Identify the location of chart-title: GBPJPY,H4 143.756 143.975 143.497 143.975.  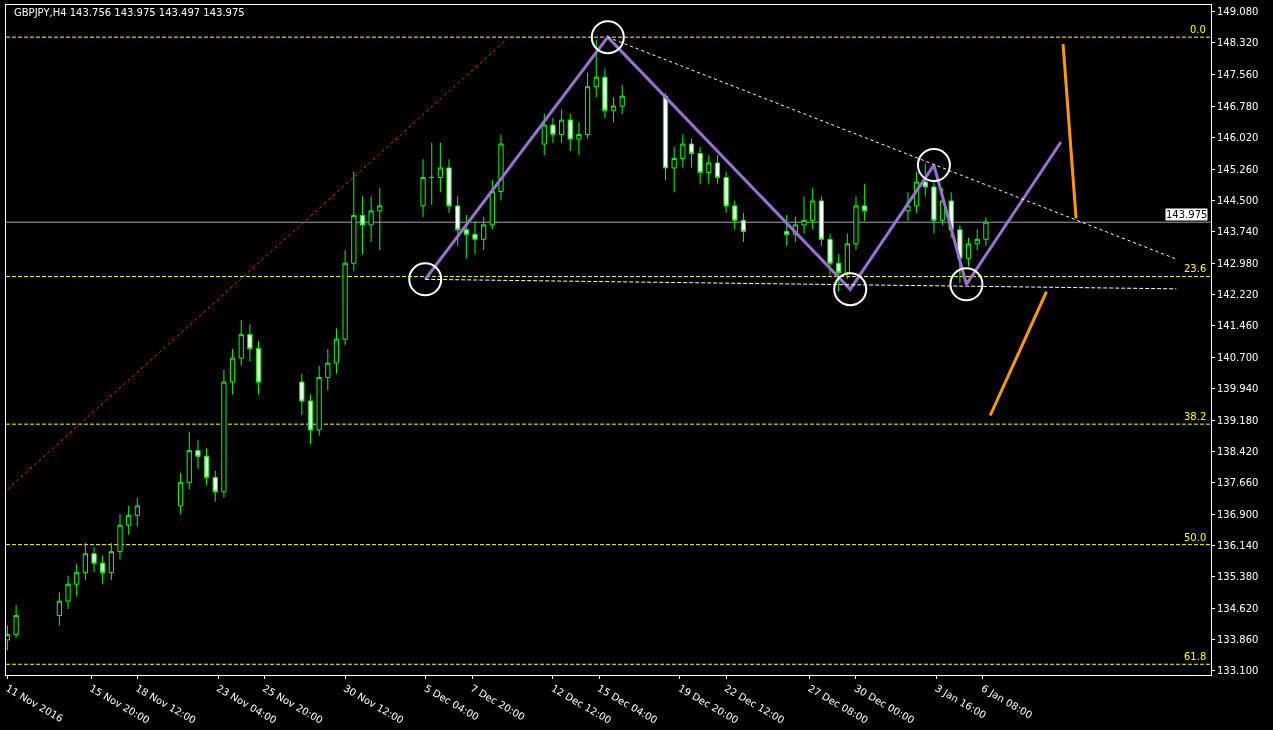
(129, 12).